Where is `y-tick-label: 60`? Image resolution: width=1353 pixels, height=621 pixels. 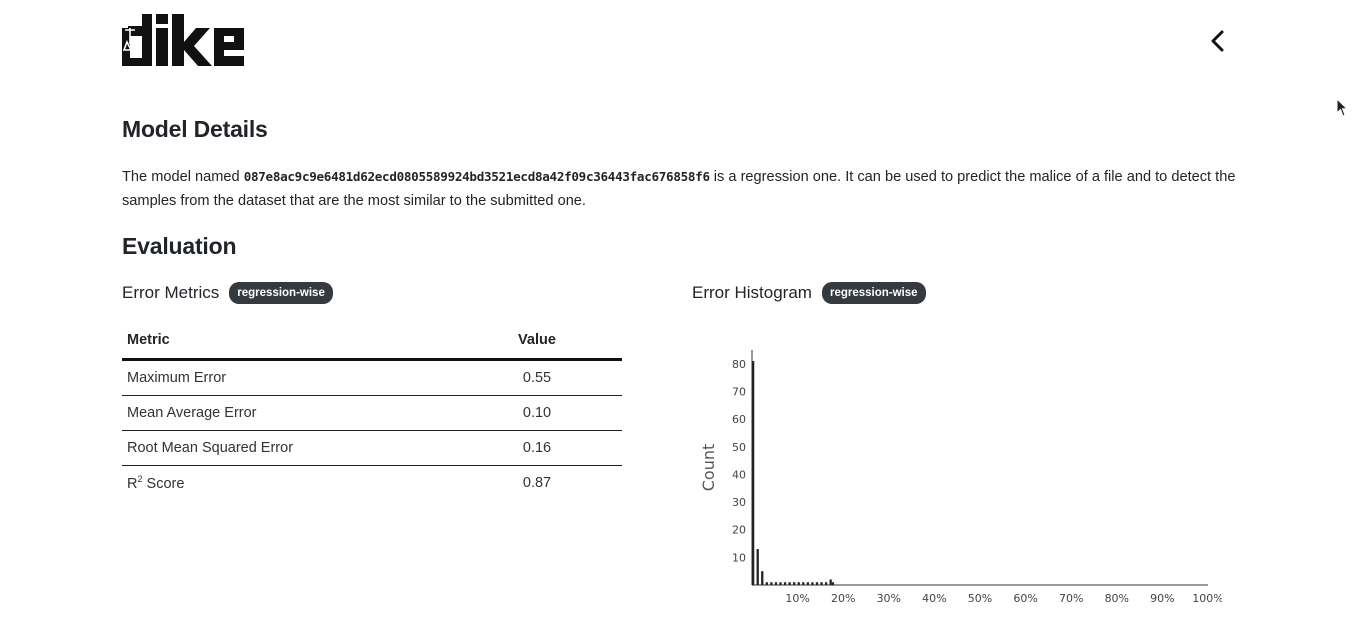
y-tick-label: 60 is located at coordinates (739, 419).